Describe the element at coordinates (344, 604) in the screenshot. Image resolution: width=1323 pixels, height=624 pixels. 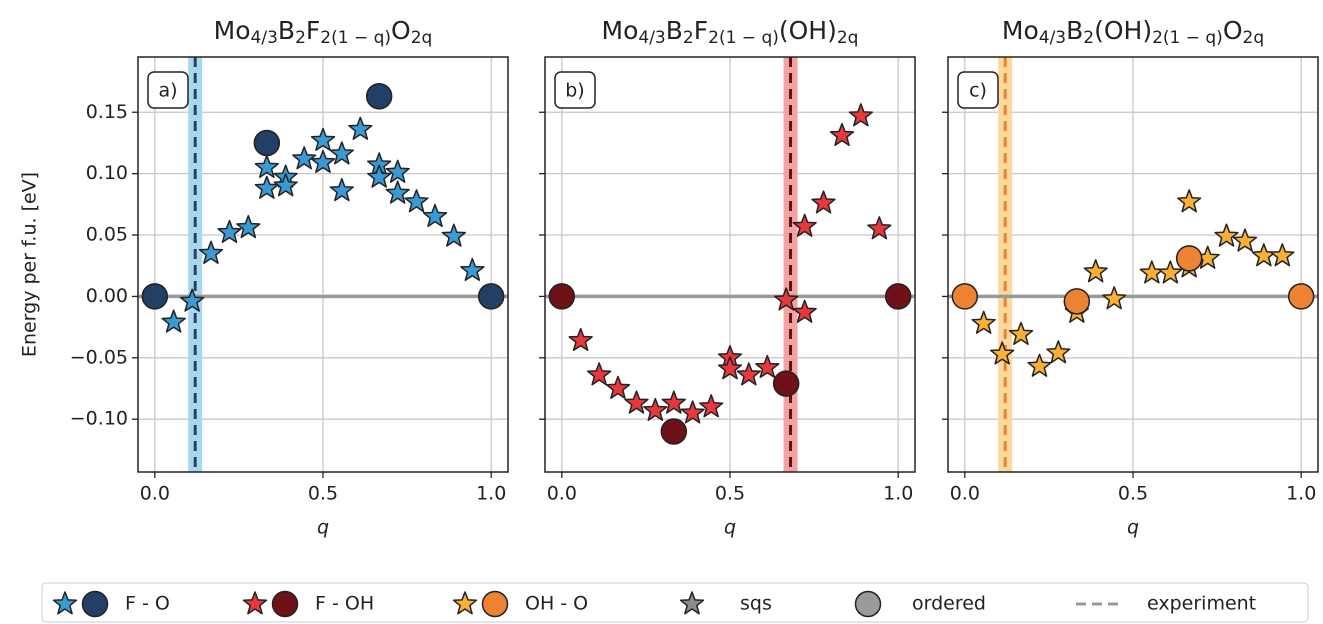
I see `legend-label: F - OH` at that location.